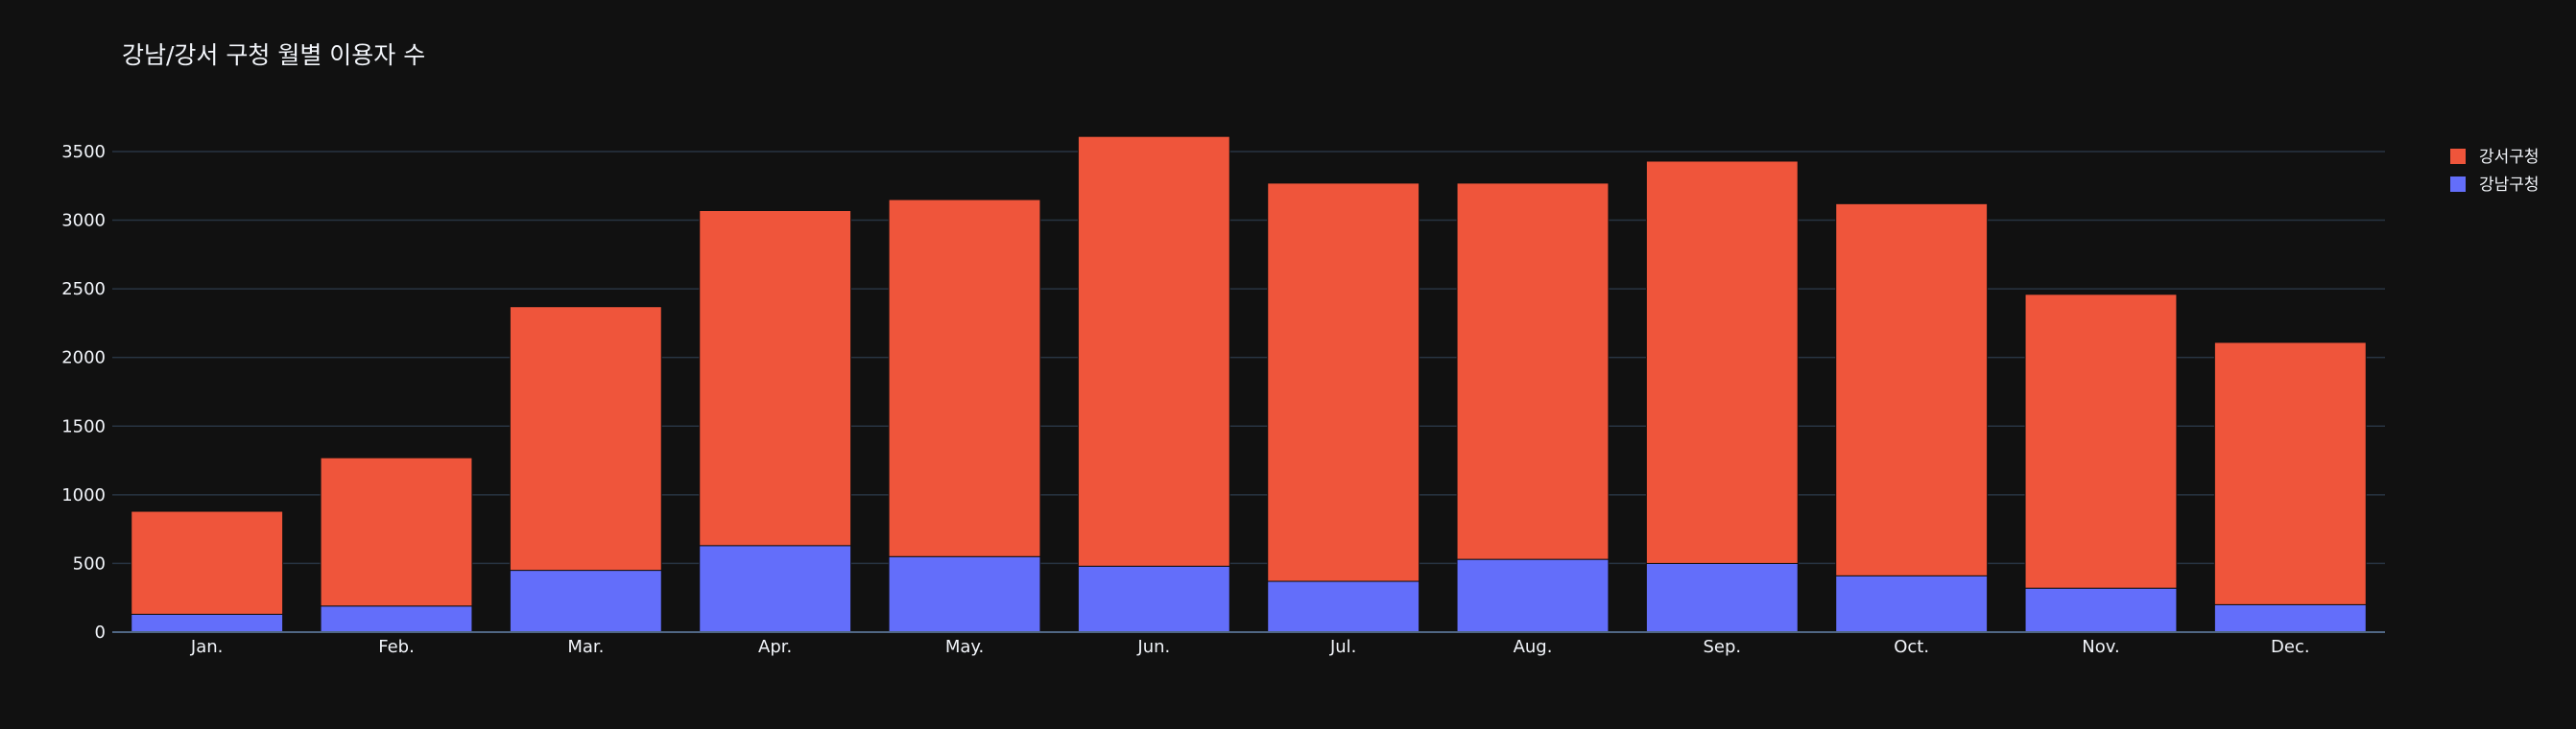 This screenshot has height=729, width=2576. What do you see at coordinates (775, 647) in the screenshot?
I see `x-tick-label: Apr.` at bounding box center [775, 647].